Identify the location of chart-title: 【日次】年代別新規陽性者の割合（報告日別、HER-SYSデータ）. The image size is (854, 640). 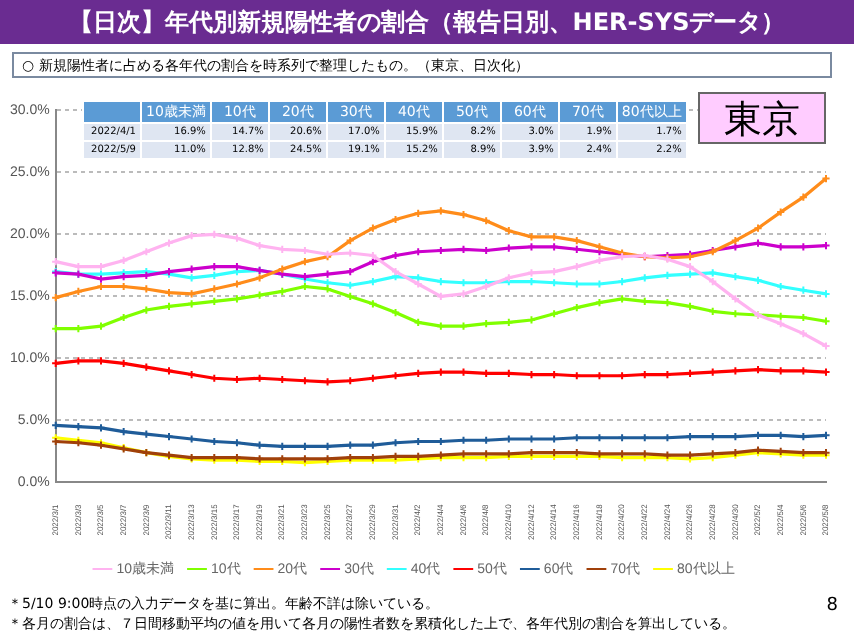
(427, 22).